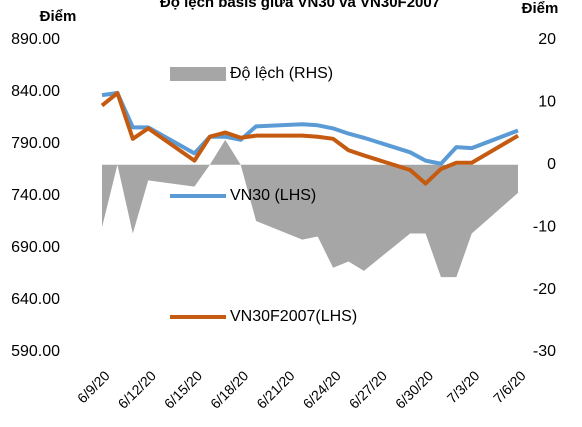  I want to click on y2-tick-label: -30, so click(544, 351).